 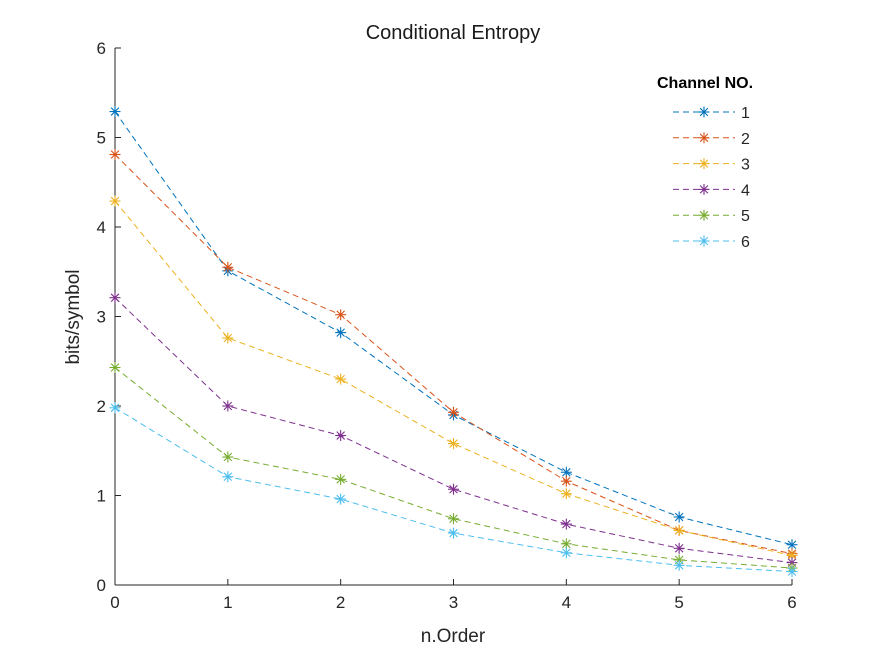 I want to click on y-tick-label: 0, so click(x=101, y=585).